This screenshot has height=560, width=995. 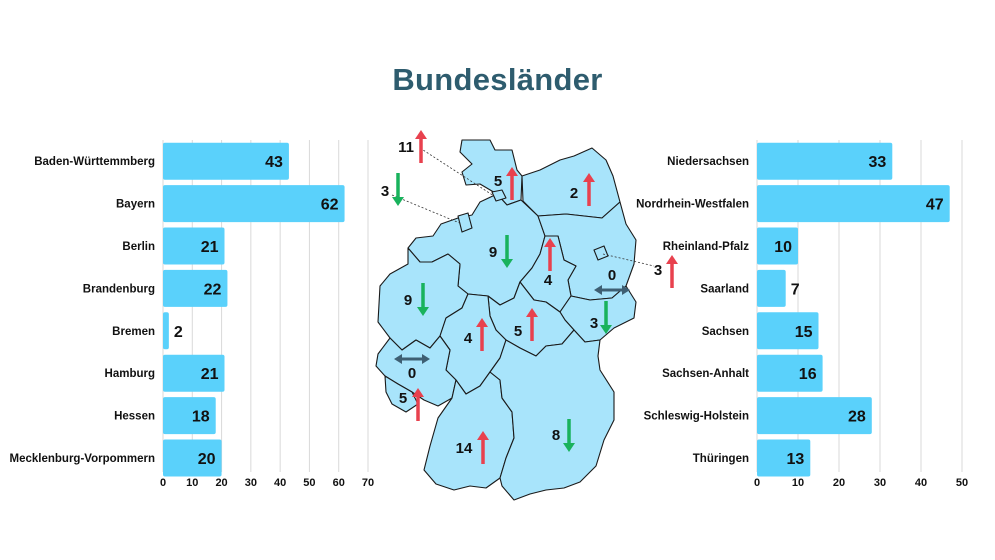 I want to click on category-label: Rheinland-Pfalz, so click(x=706, y=247).